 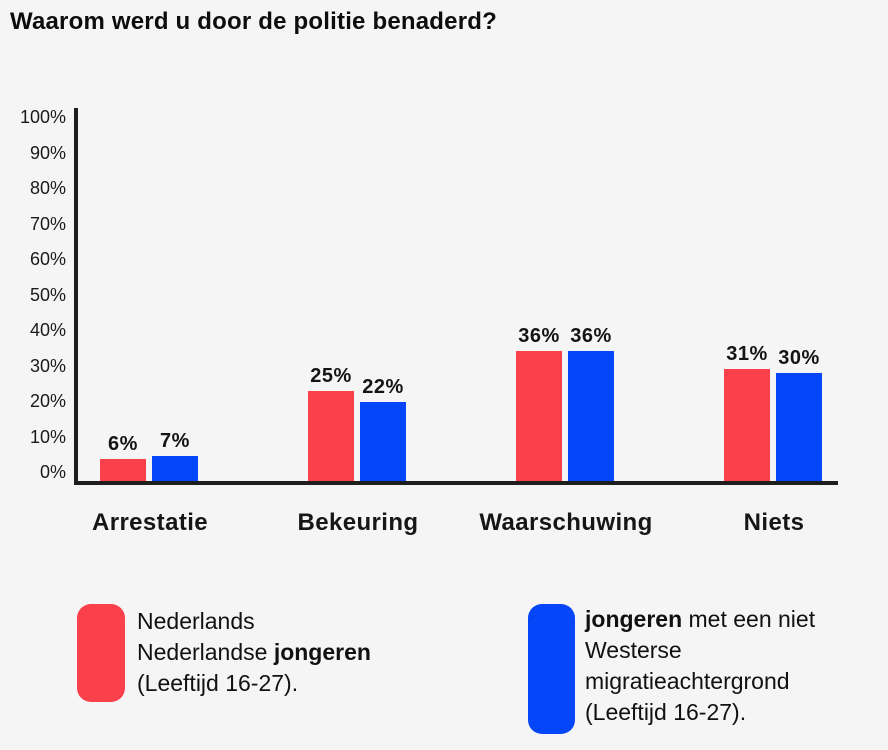 I want to click on chart-title: Waarom werd u door de politie benaderd?, so click(x=253, y=21).